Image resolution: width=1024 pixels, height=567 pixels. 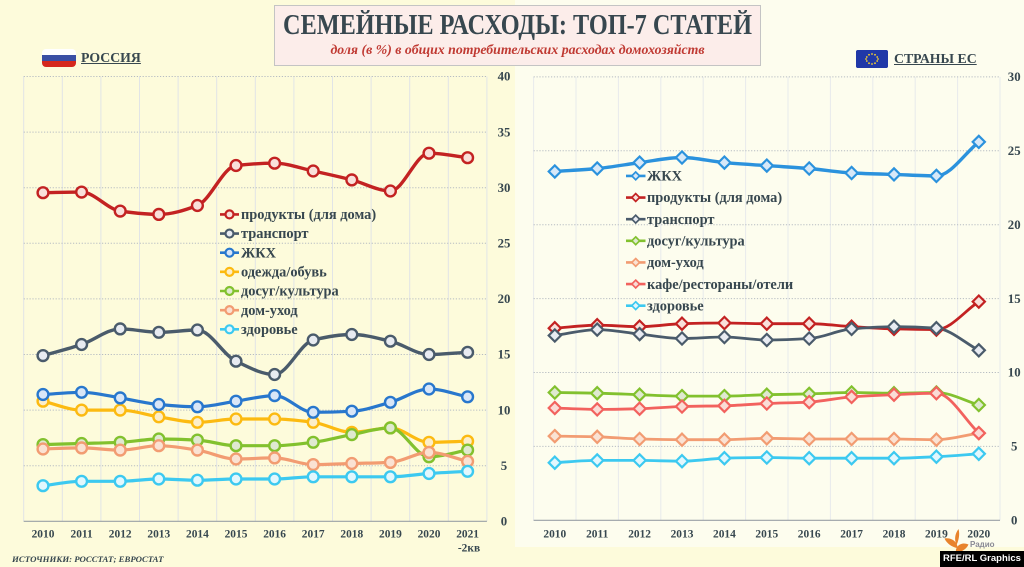 I want to click on svg-text: кафе/рестораны/отели, so click(x=720, y=285).